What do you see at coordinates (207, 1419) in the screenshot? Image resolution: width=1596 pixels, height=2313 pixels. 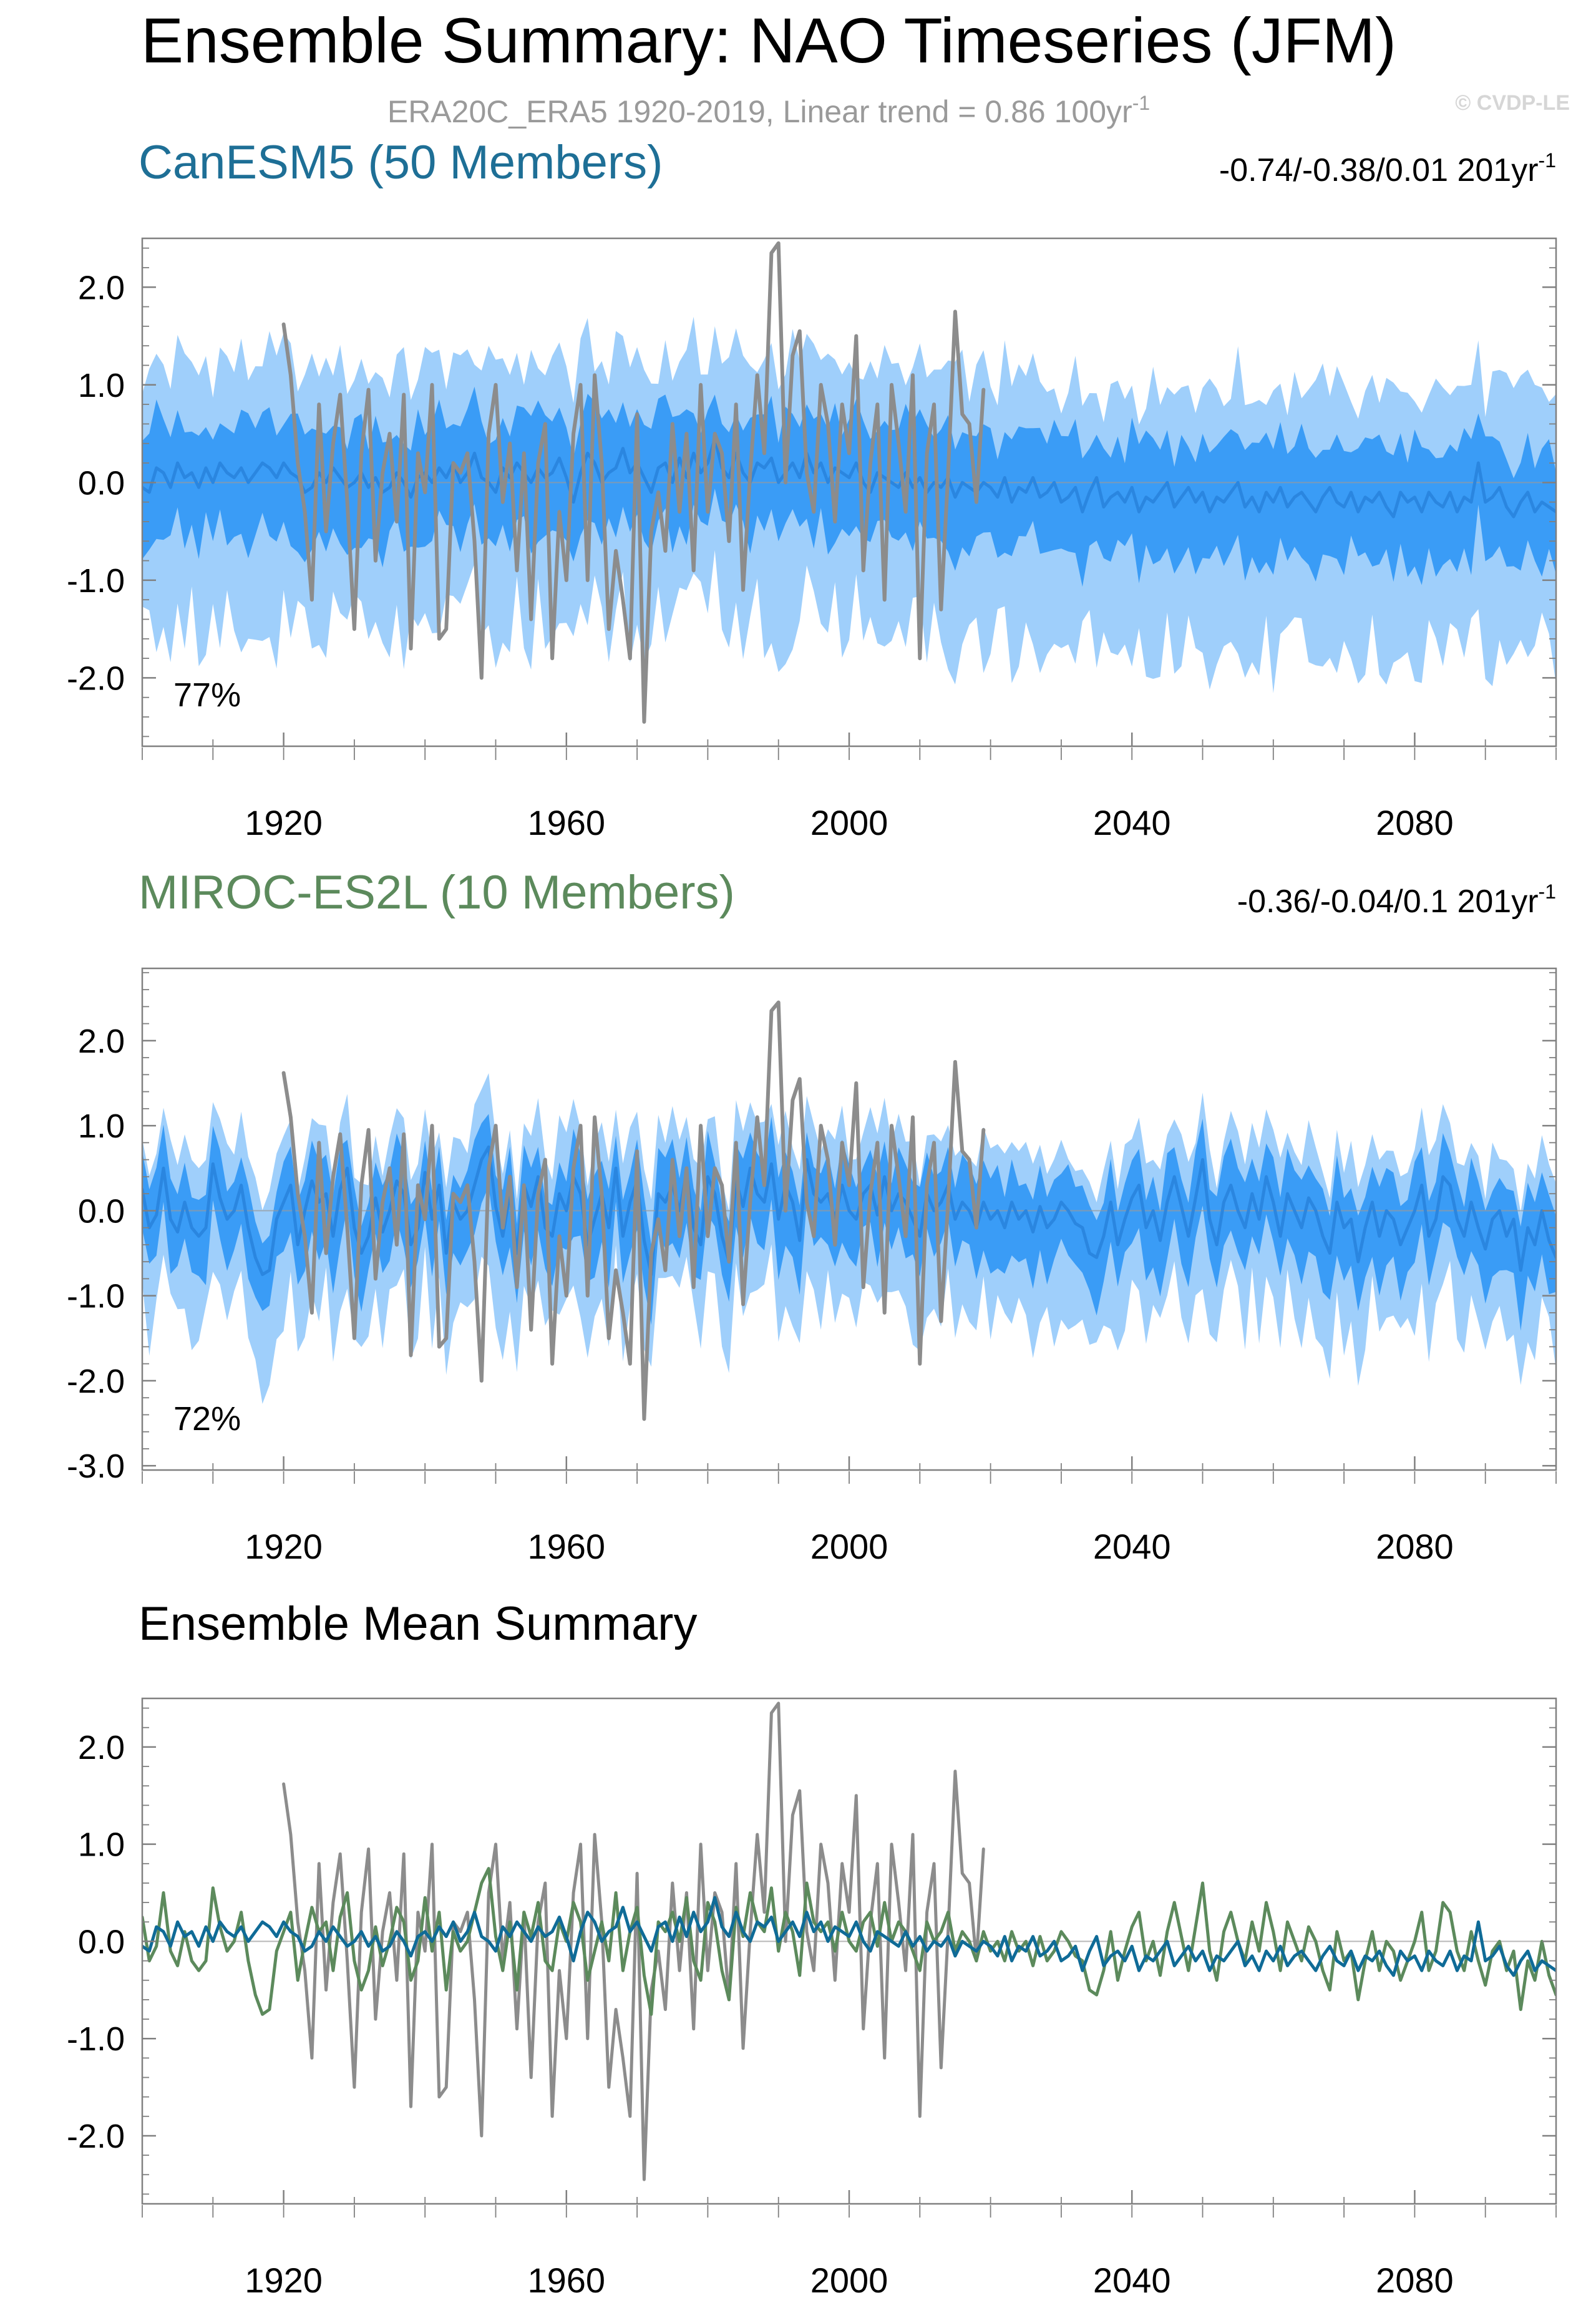 I see `percent-label: 72%` at bounding box center [207, 1419].